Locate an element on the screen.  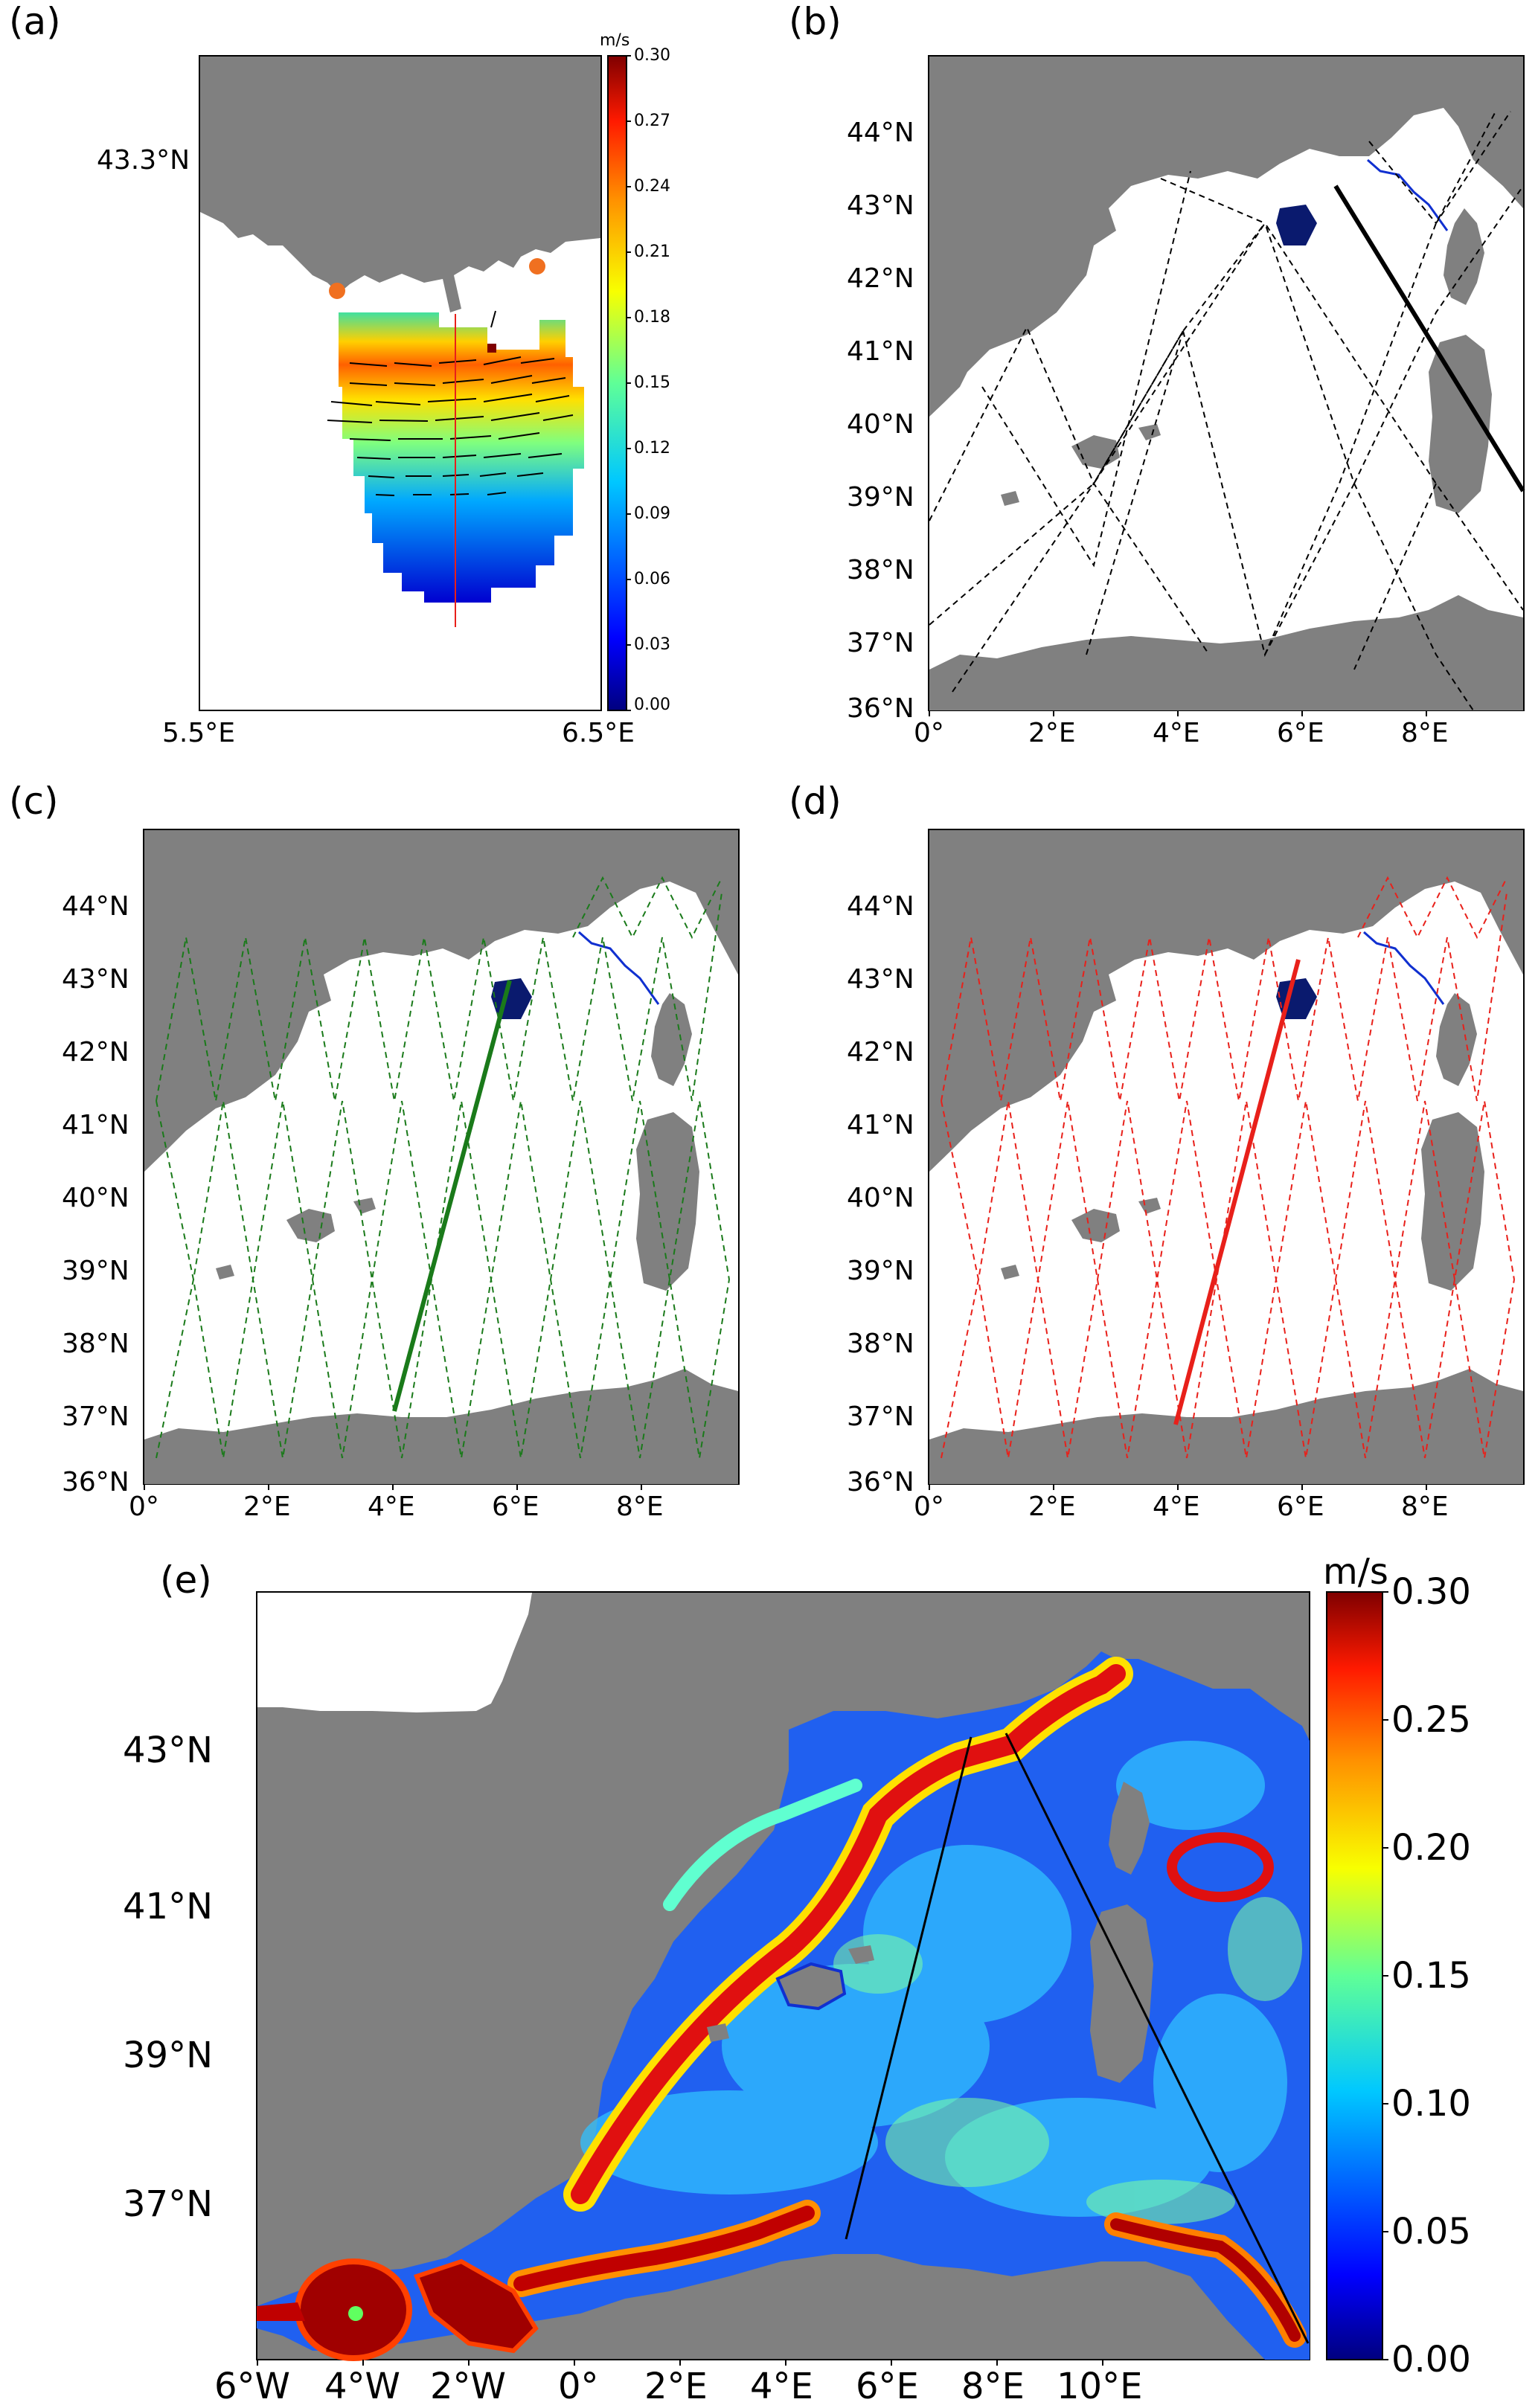
panel-a-colorbar-tick-9: 0.03 is located at coordinates (652, 644).